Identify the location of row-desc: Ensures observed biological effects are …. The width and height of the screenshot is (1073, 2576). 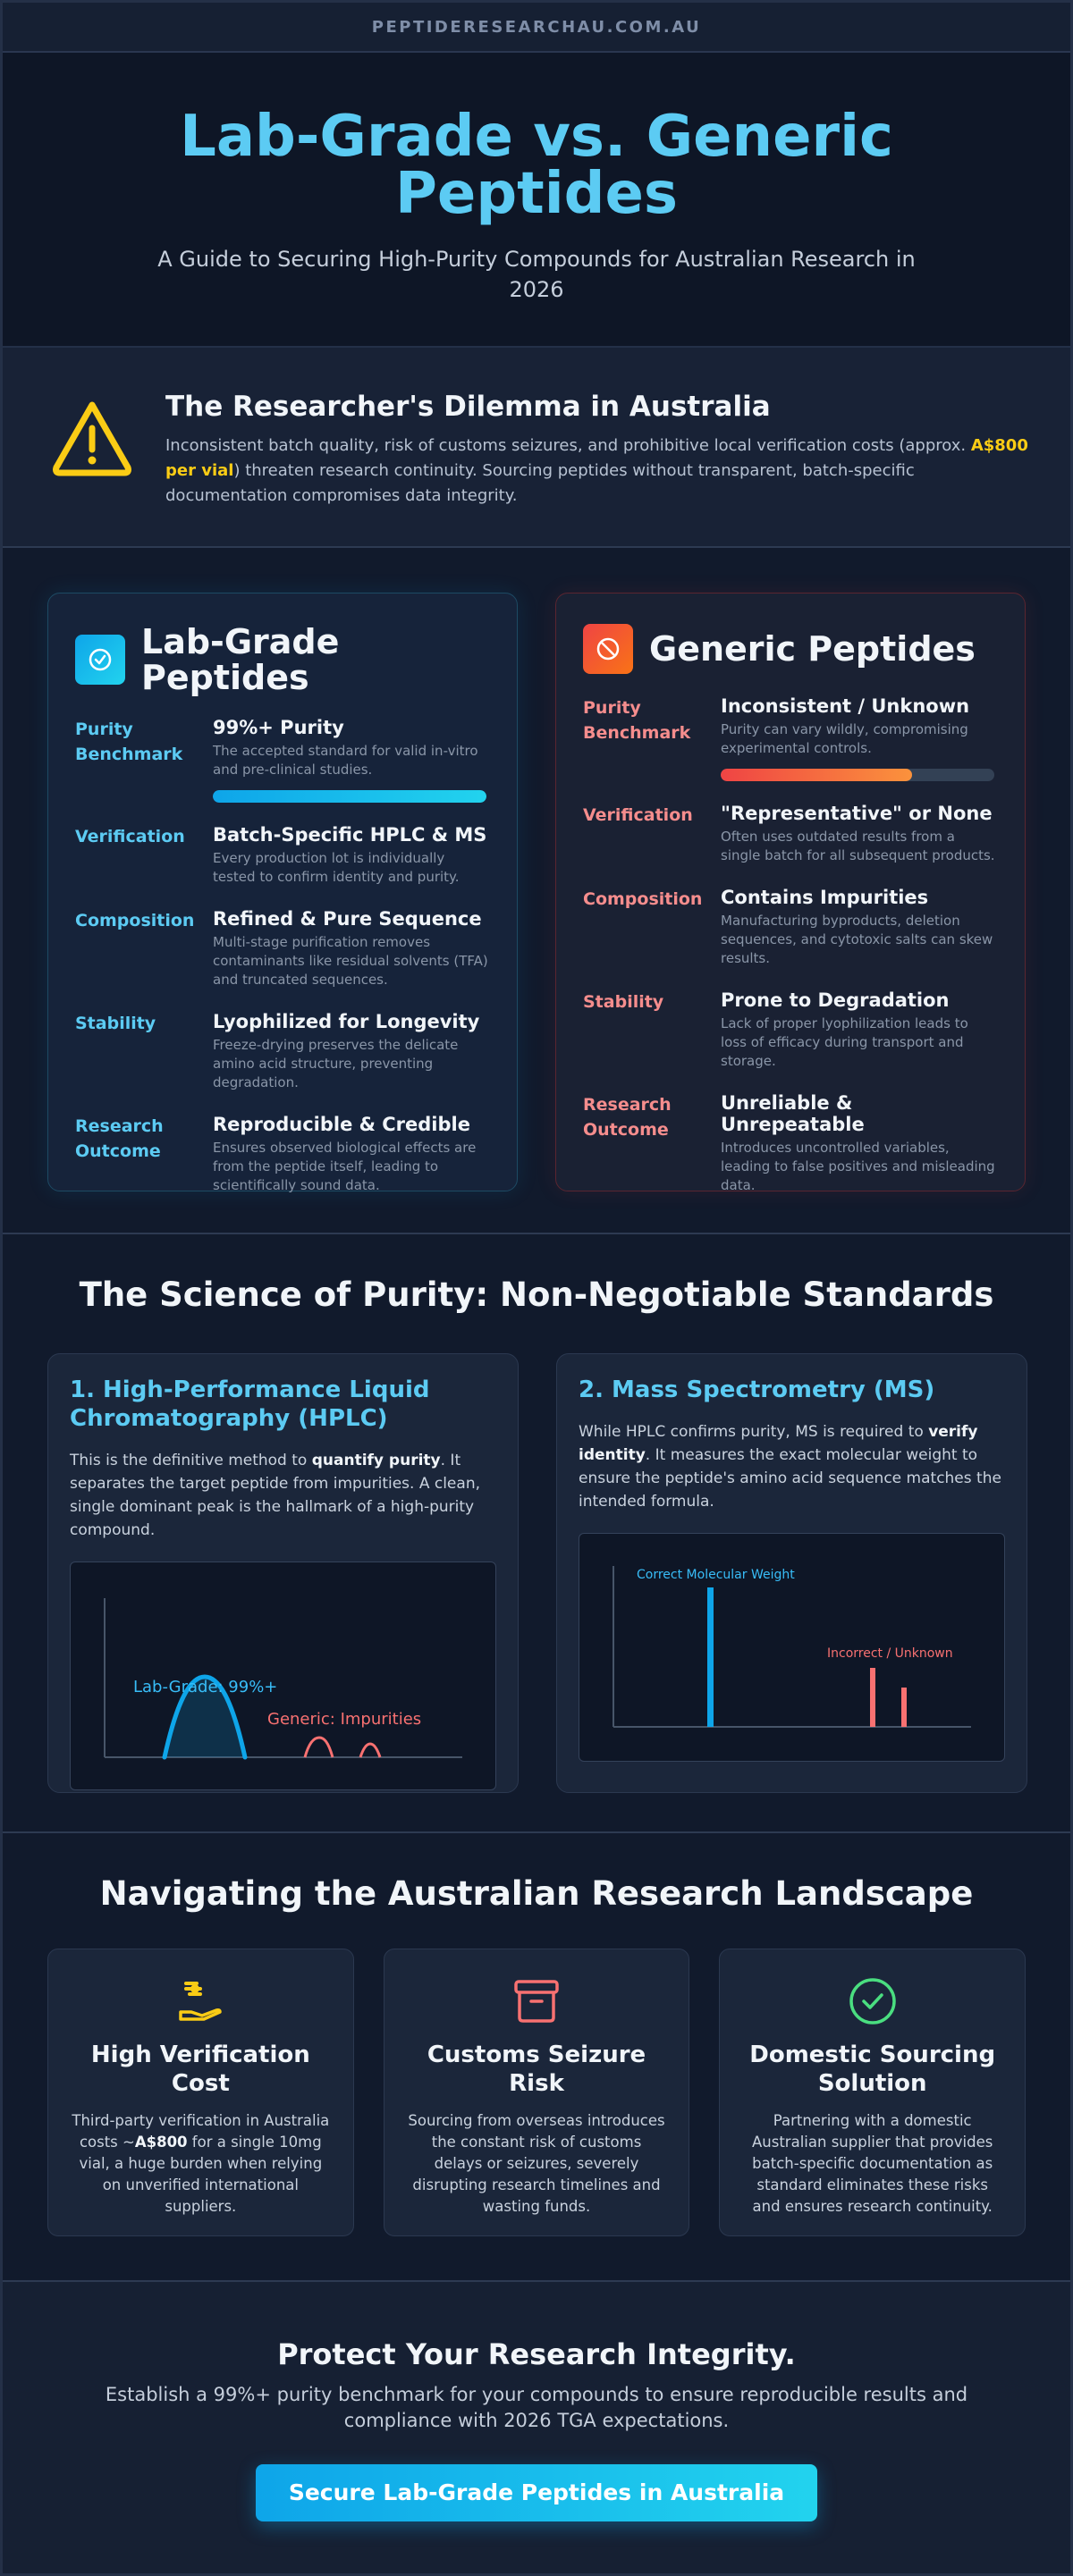
(345, 1167).